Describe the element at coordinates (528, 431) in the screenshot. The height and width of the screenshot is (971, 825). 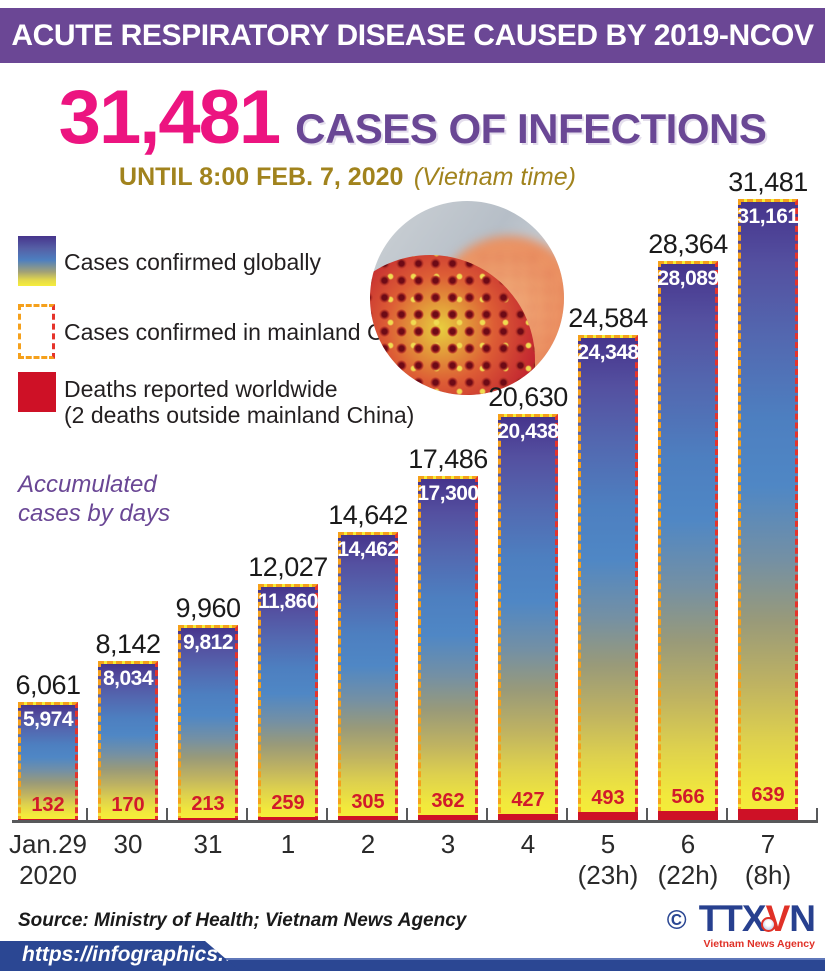
I see `china-cases-label: 20,438` at that location.